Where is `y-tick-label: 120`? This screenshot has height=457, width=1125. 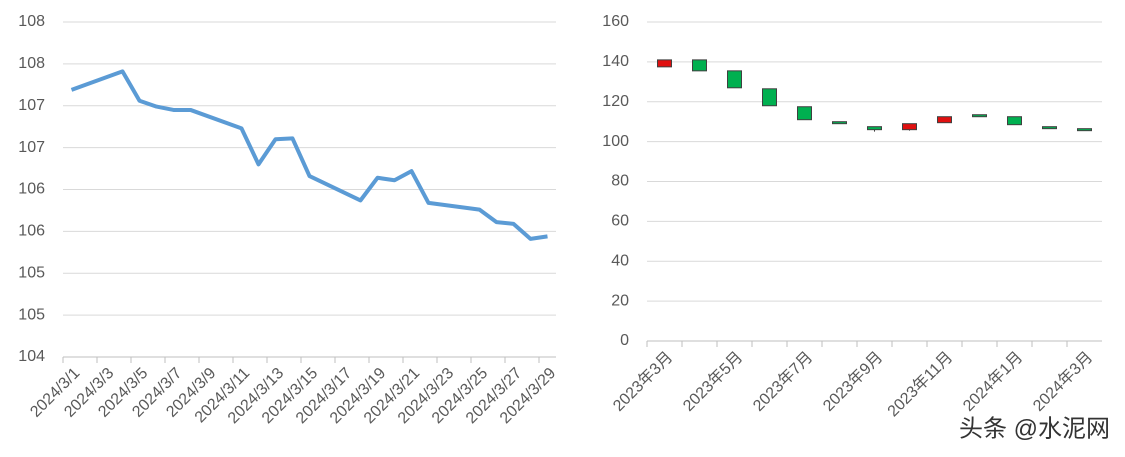 y-tick-label: 120 is located at coordinates (615, 101).